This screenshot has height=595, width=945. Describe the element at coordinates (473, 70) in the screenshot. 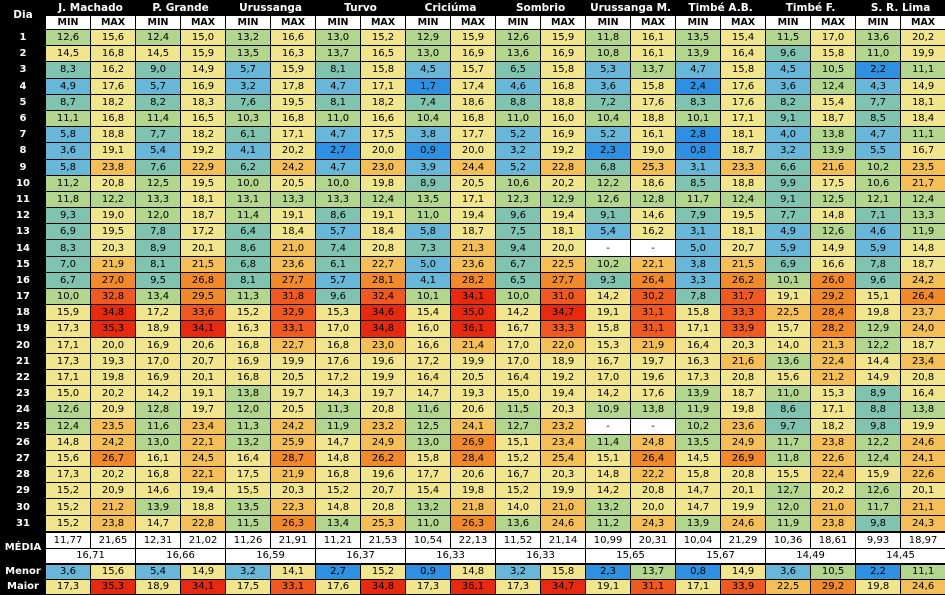

I see `max-cell: 15,7` at that location.